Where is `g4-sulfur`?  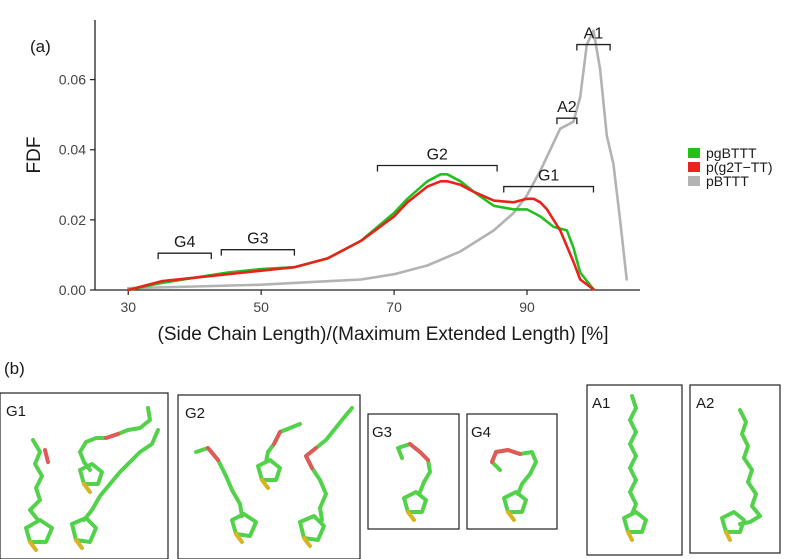 g4-sulfur is located at coordinates (511, 516).